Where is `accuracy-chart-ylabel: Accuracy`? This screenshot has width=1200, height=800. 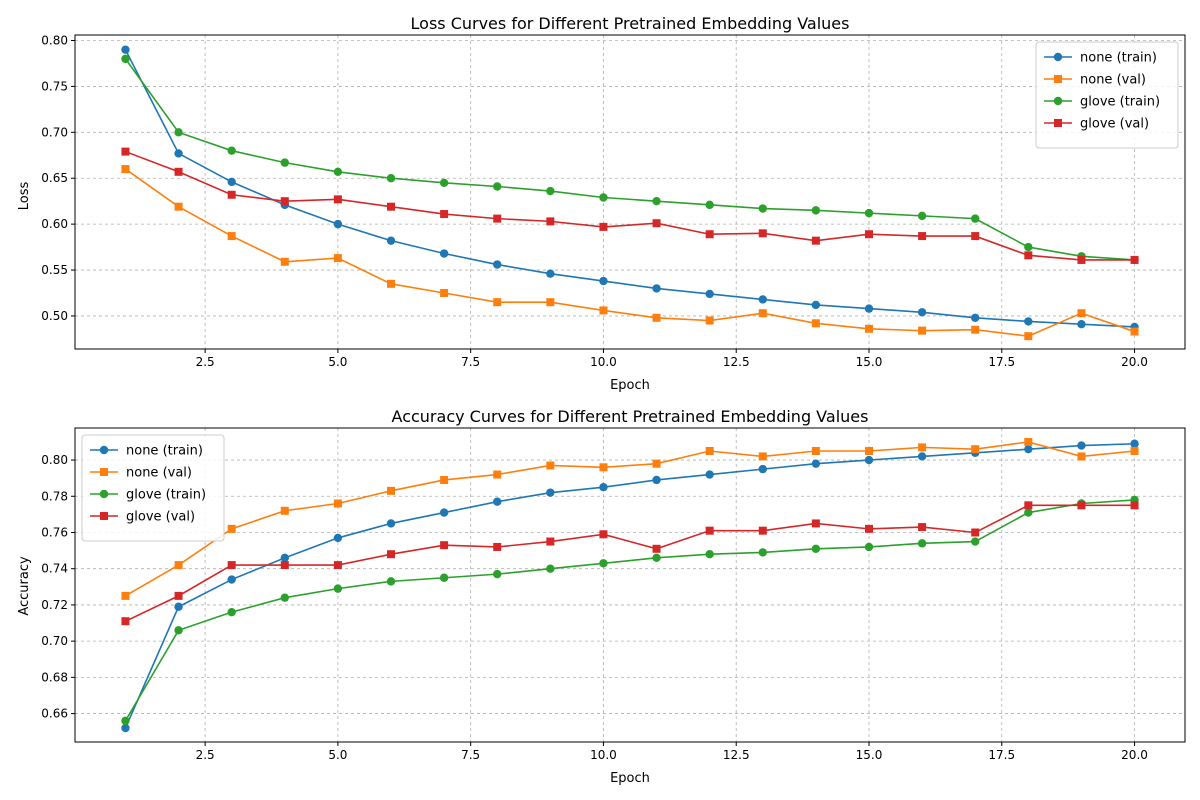 accuracy-chart-ylabel: Accuracy is located at coordinates (24, 586).